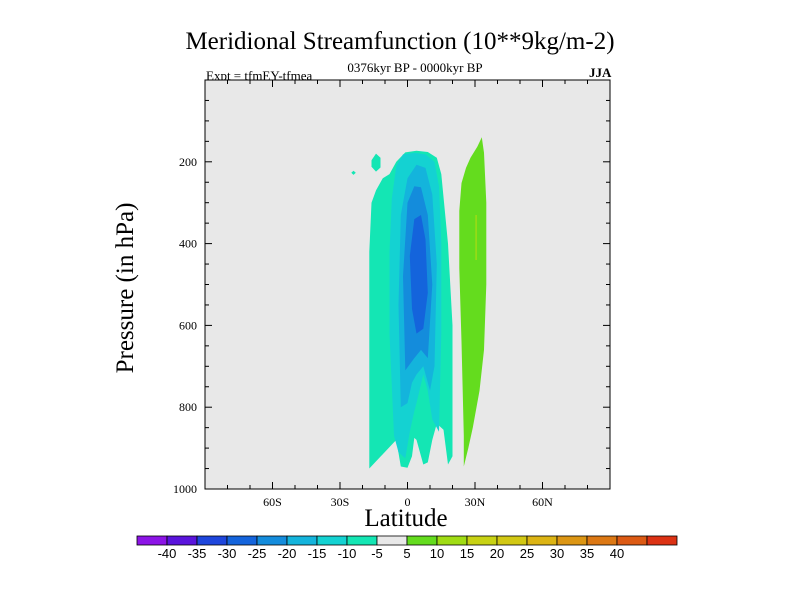 The image size is (800, 600). What do you see at coordinates (437, 553) in the screenshot?
I see `colorbar-label: 10` at bounding box center [437, 553].